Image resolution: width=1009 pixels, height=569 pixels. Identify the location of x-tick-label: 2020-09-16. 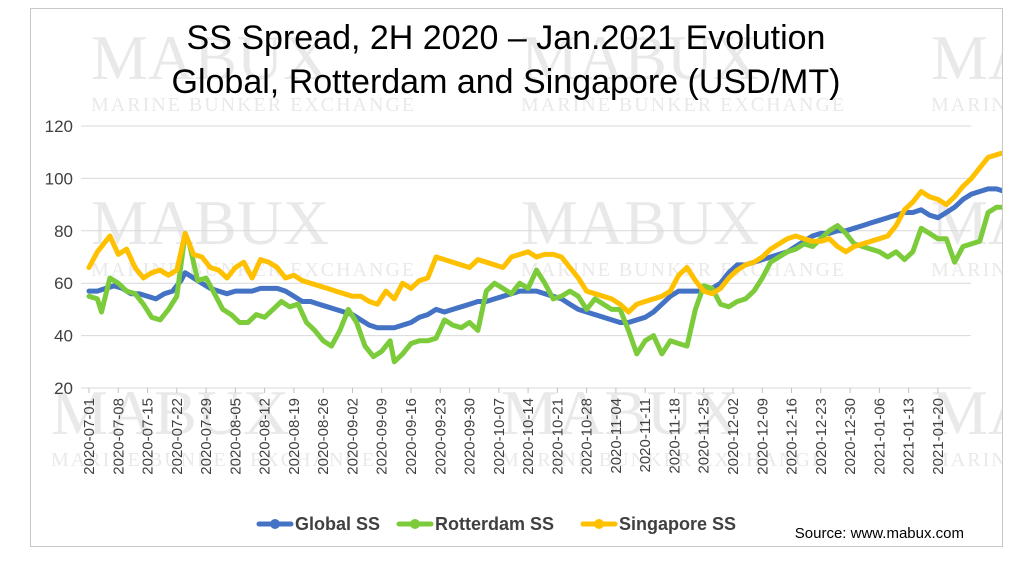
(411, 436).